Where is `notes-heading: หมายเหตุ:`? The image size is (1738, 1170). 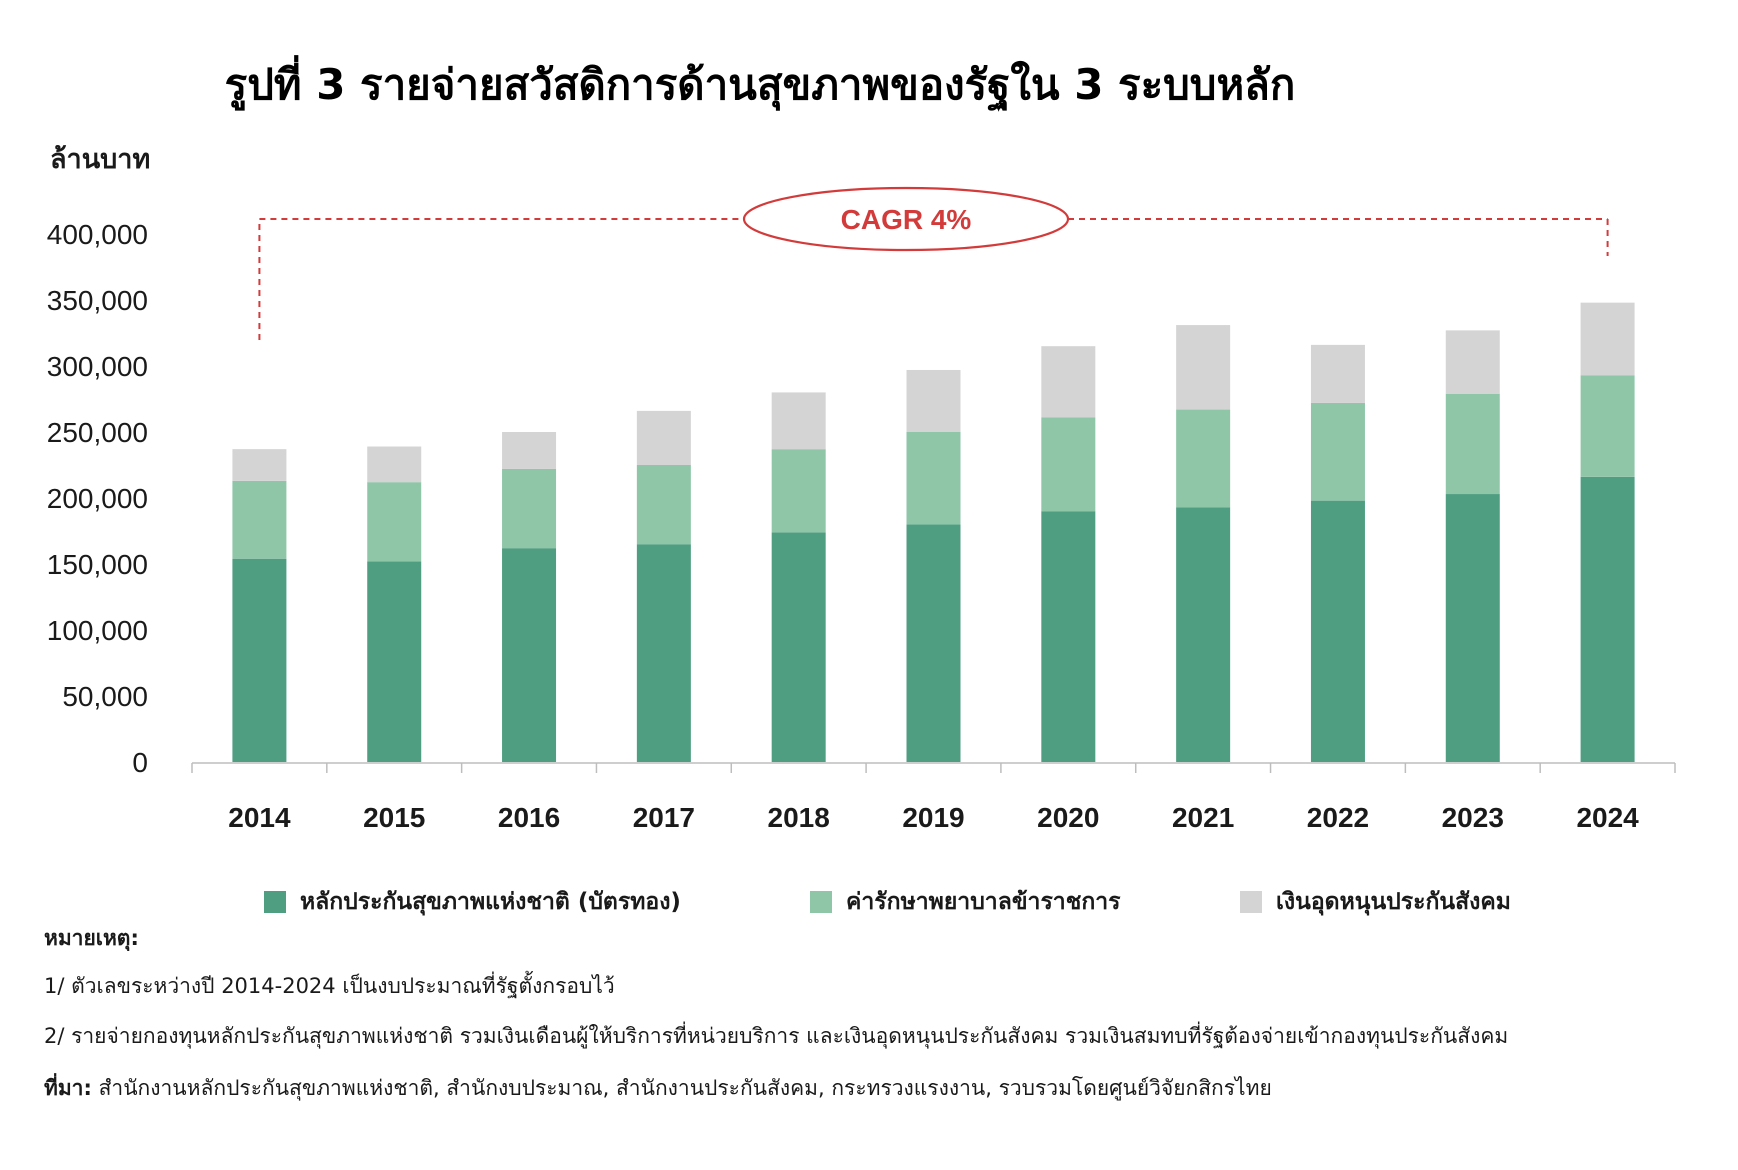 notes-heading: หมายเหตุ: is located at coordinates (91, 938).